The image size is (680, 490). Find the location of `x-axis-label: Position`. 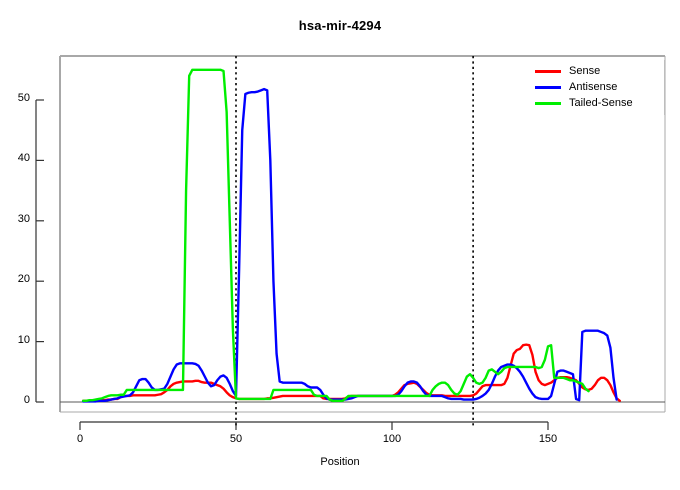

x-axis-label: Position is located at coordinates (340, 462).